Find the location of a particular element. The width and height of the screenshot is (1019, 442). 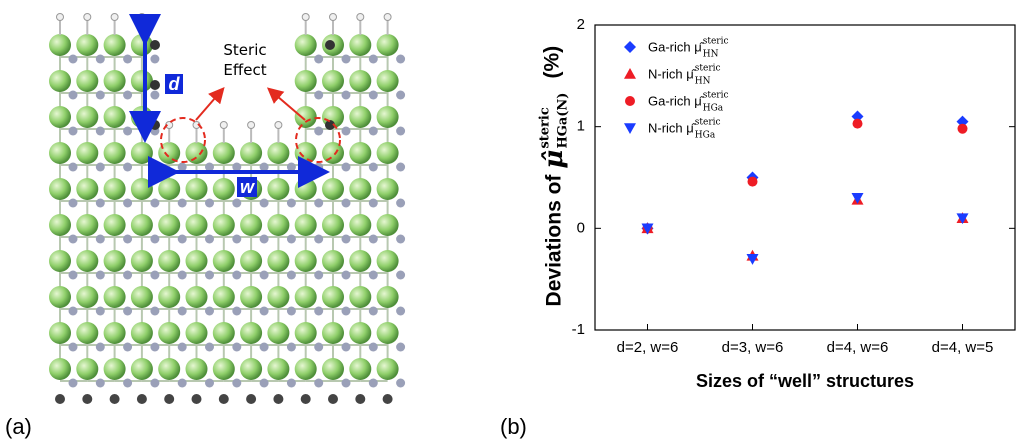

y-tick-label: 0 is located at coordinates (581, 227).